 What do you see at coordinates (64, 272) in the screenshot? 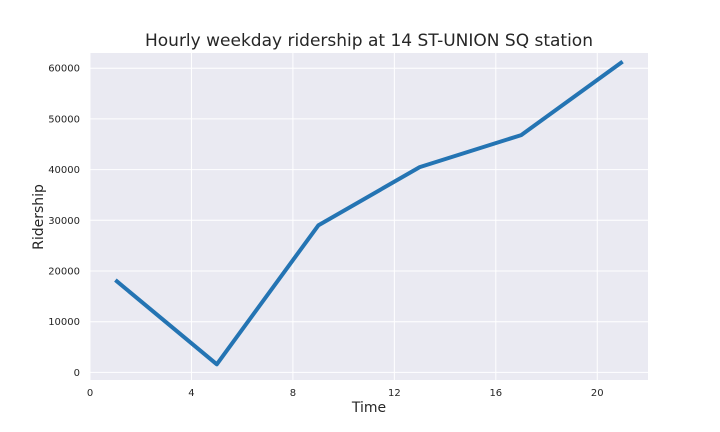
I see `y-tick-label: 20000` at bounding box center [64, 272].